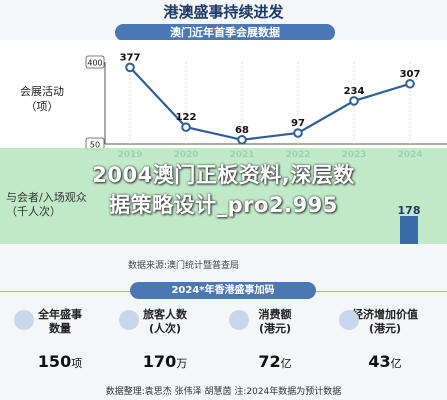 This screenshot has height=400, width=447. Describe the element at coordinates (223, 175) in the screenshot. I see `overlay-line1: 2004澳门正板资料,深层数` at that location.